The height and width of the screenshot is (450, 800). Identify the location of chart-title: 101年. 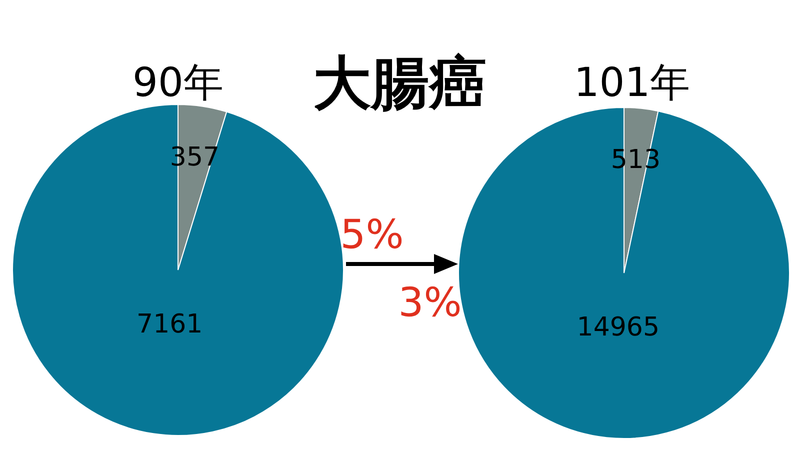
(632, 83).